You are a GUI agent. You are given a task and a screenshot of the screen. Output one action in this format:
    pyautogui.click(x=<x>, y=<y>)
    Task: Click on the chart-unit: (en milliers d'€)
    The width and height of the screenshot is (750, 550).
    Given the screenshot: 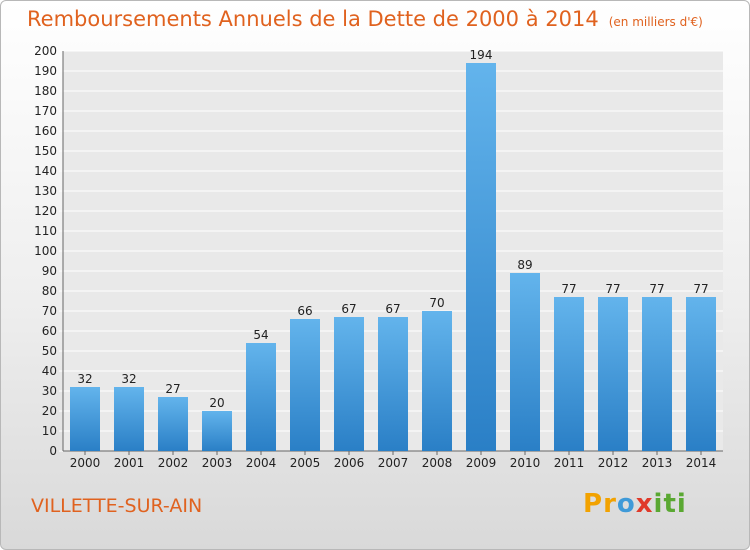 What is the action you would take?
    pyautogui.click(x=655, y=22)
    